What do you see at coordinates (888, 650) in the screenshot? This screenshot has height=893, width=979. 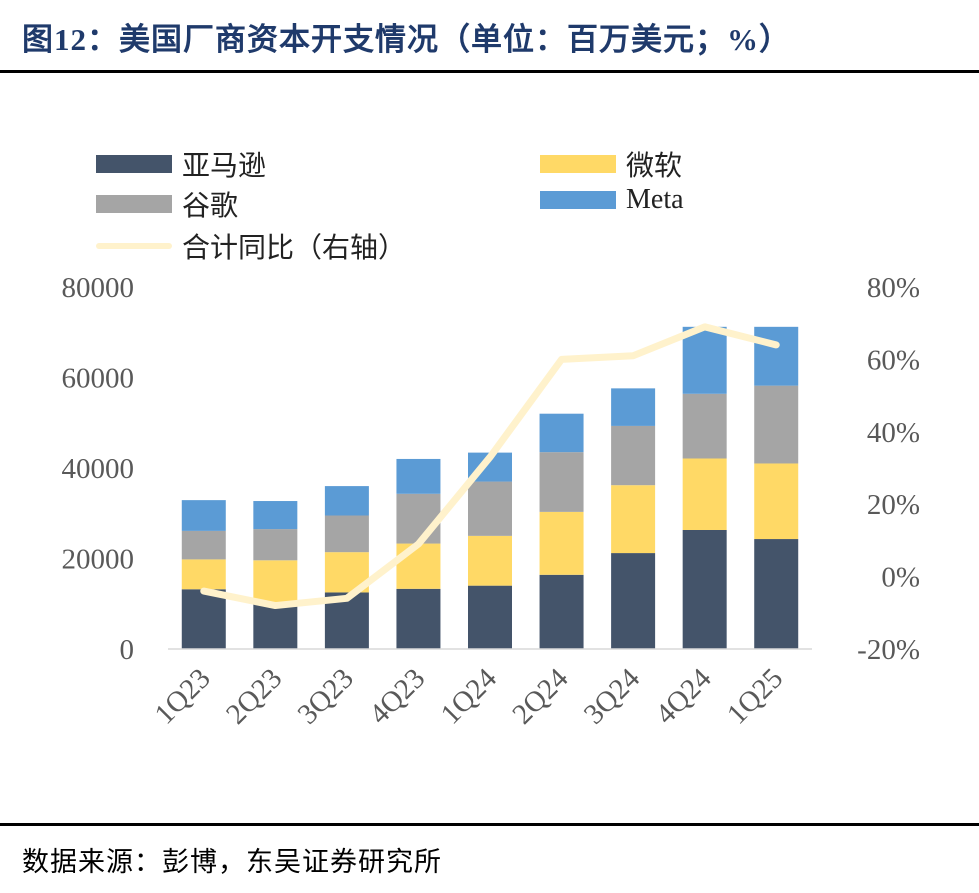 I see `right-tick-label: -20%` at bounding box center [888, 650].